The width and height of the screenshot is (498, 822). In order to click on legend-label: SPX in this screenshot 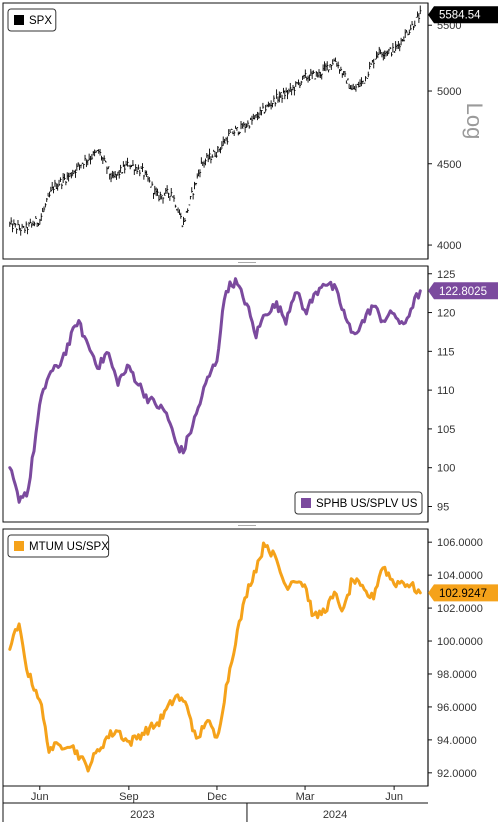, I will do `click(40, 21)`.